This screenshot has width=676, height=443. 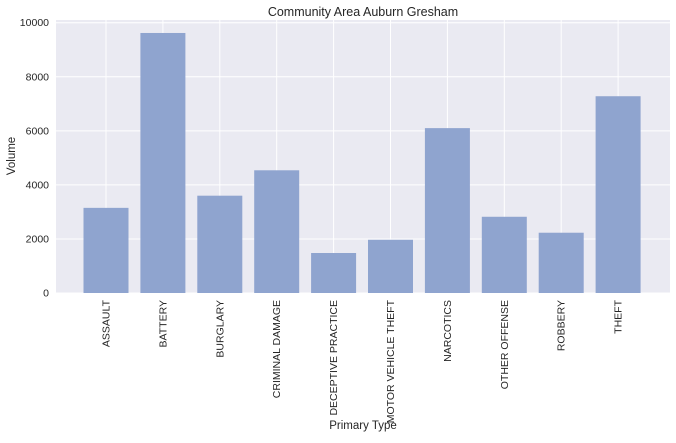 I want to click on y-tick-label: 2000, so click(x=38, y=239).